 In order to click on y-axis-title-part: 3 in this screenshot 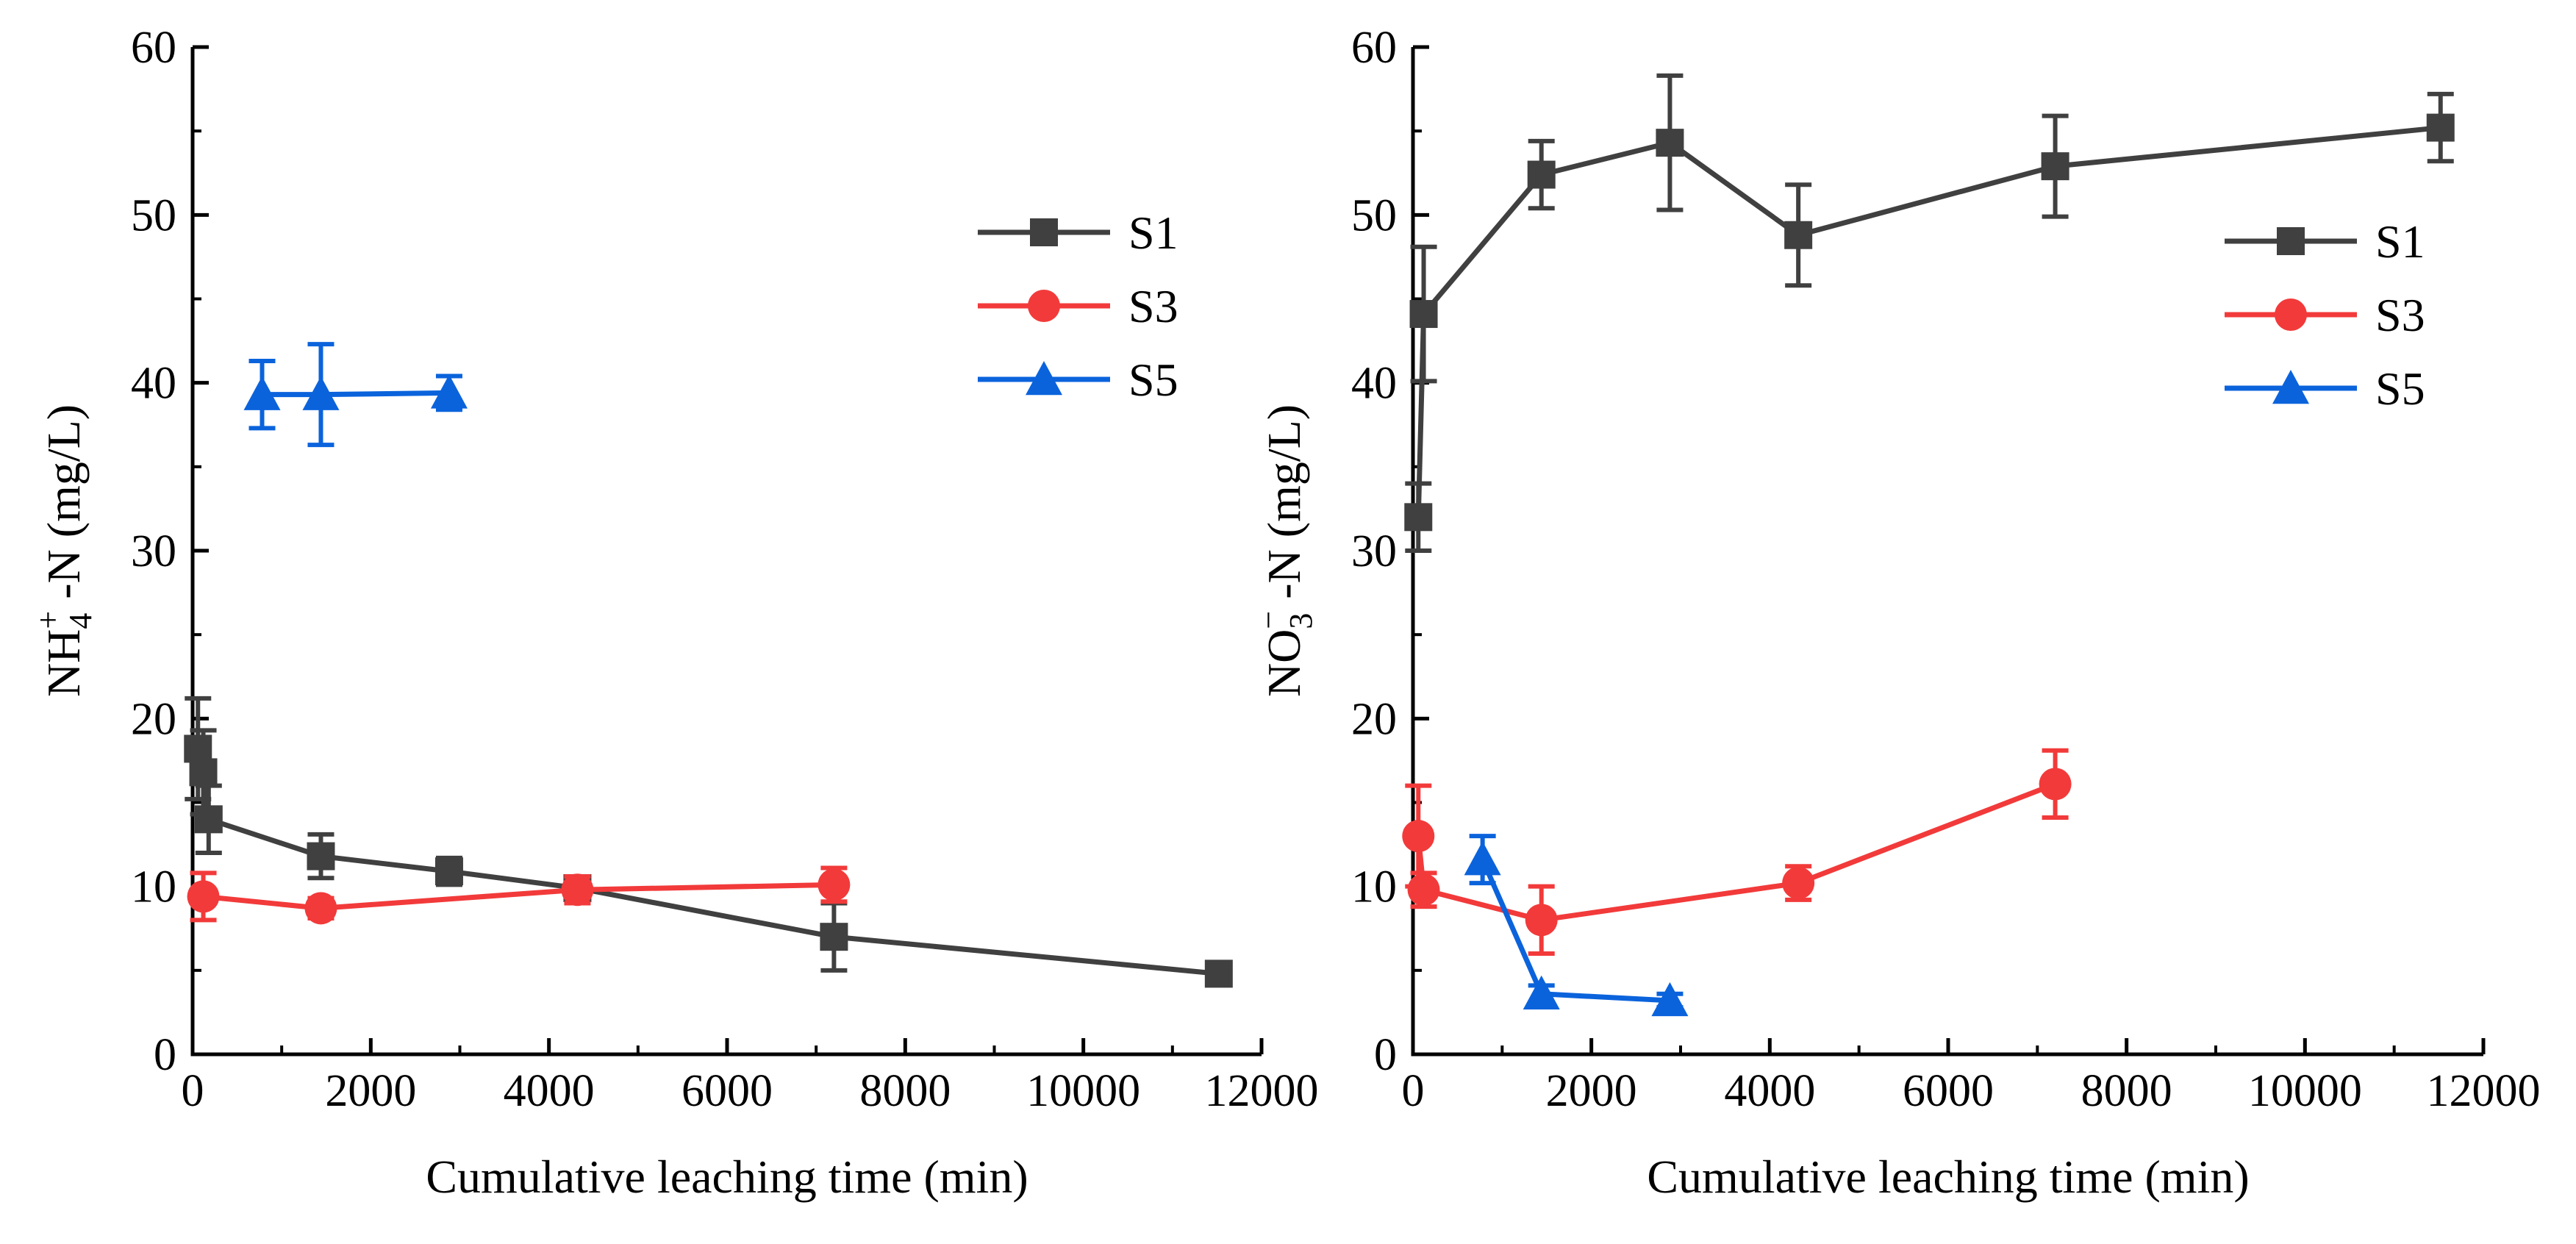, I will do `click(1301, 621)`.